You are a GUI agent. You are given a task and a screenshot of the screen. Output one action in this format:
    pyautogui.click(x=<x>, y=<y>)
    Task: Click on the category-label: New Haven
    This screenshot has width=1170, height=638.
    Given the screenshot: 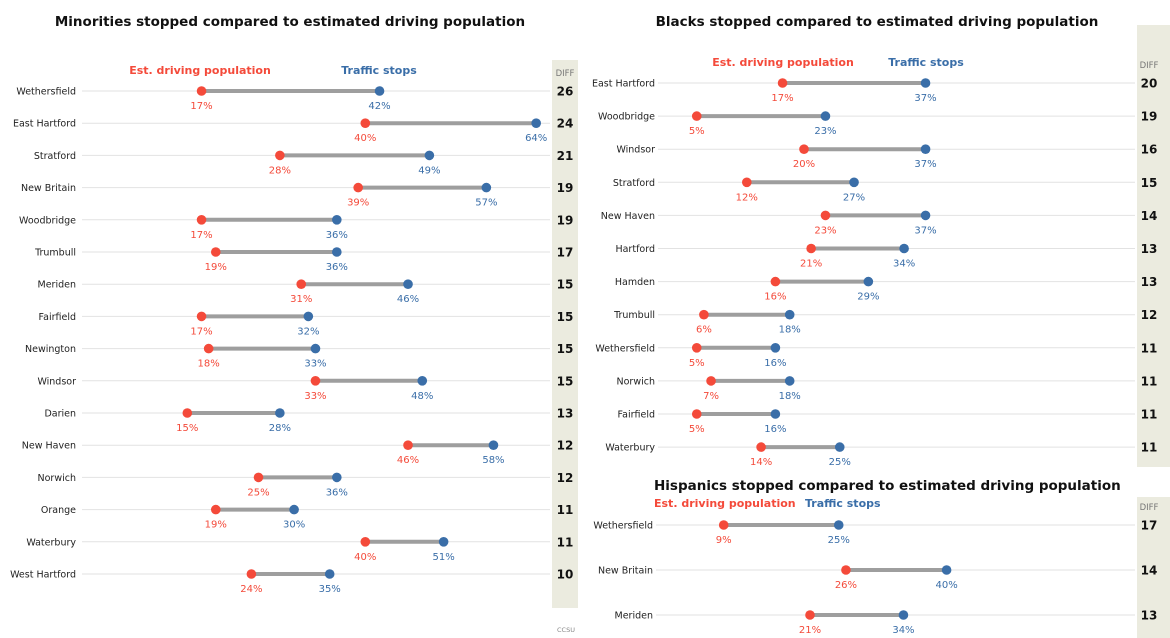 What is the action you would take?
    pyautogui.click(x=628, y=216)
    